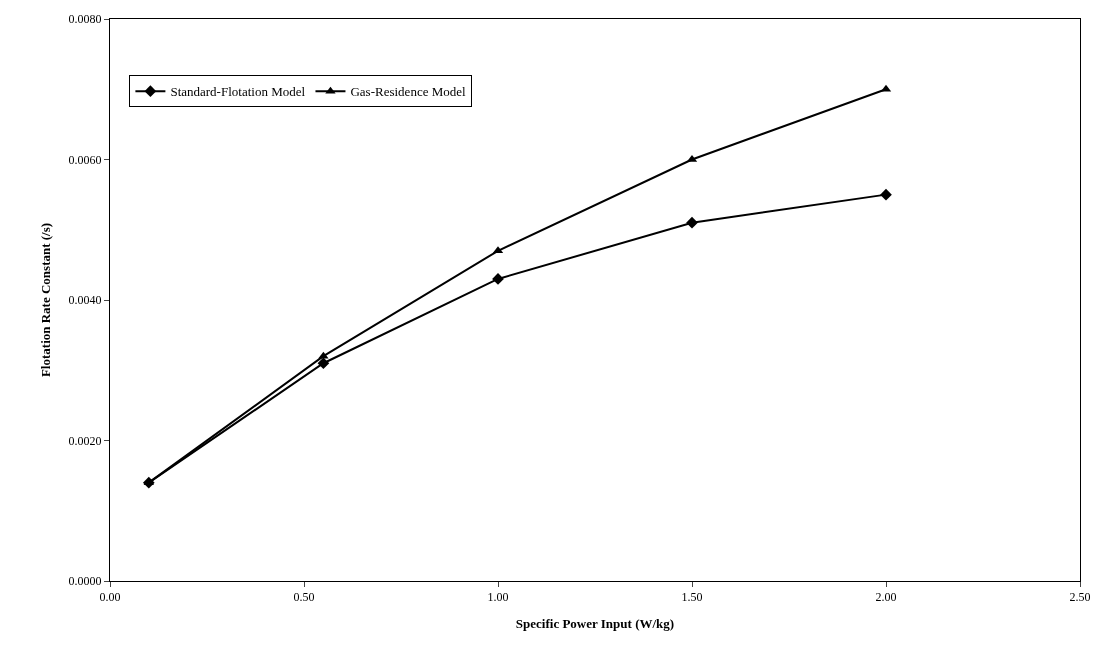 The image size is (1110, 671). Describe the element at coordinates (886, 597) in the screenshot. I see `x-tick-label: 2.00` at that location.